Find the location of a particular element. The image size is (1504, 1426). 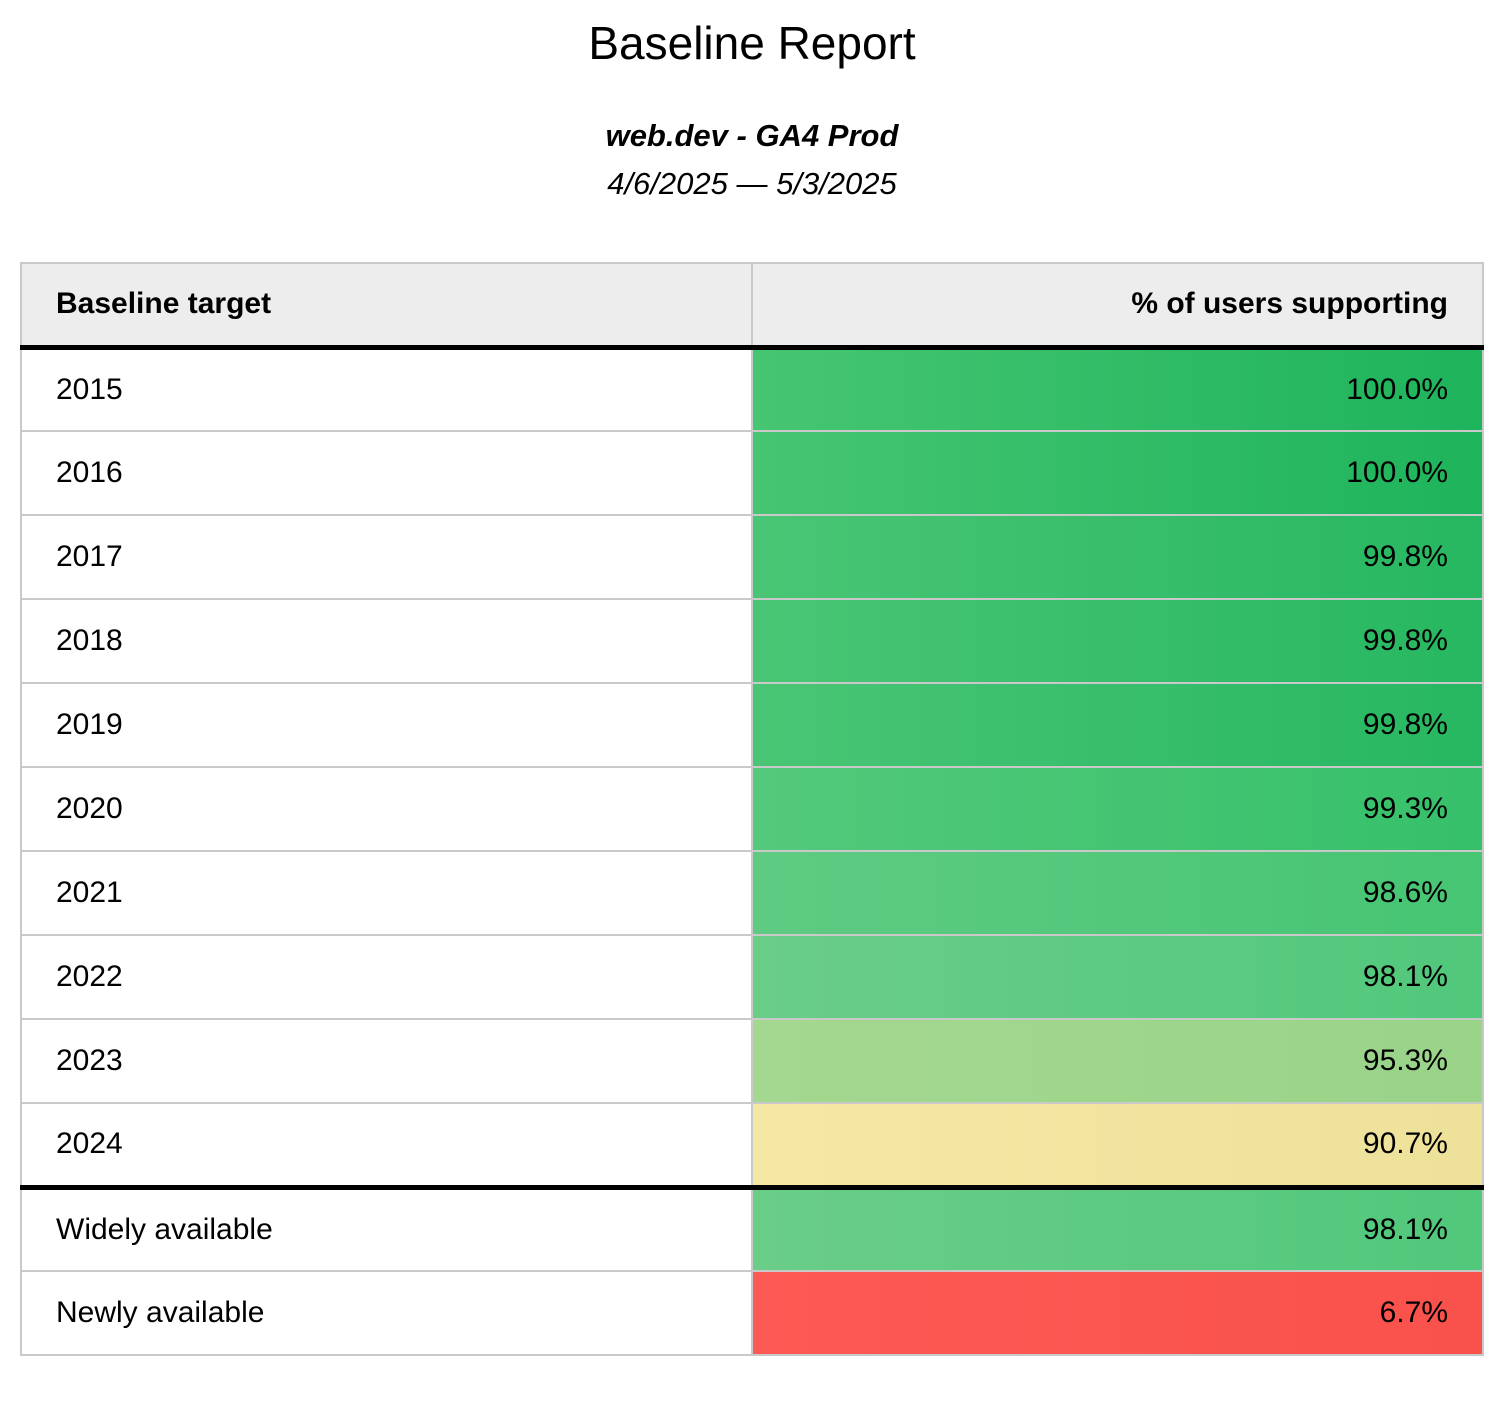

baseline-target-cell: 2015 is located at coordinates (386, 389).